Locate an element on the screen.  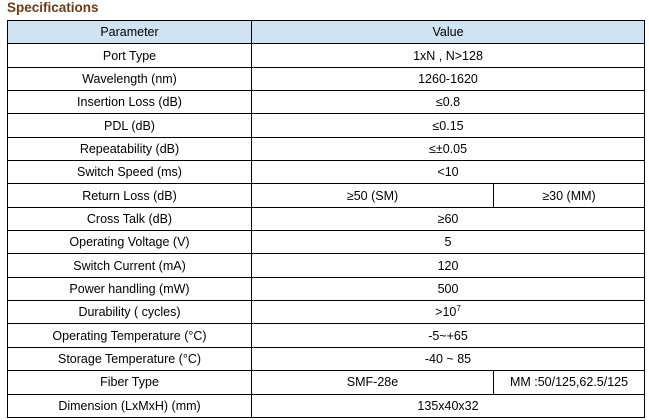
value-cell: >107 is located at coordinates (448, 312).